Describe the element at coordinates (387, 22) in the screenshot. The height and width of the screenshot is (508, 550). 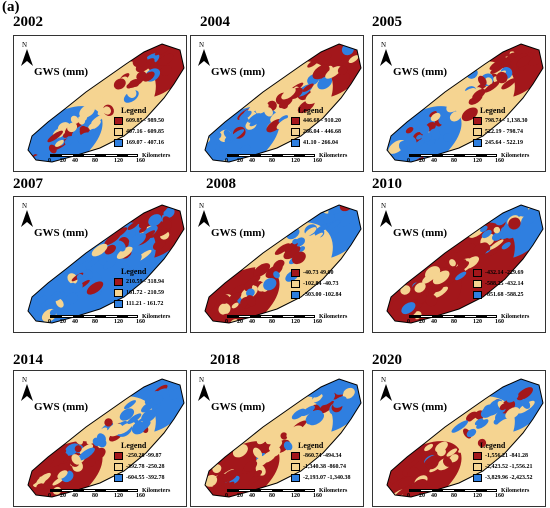
I see `panel-year-label: 2005` at that location.